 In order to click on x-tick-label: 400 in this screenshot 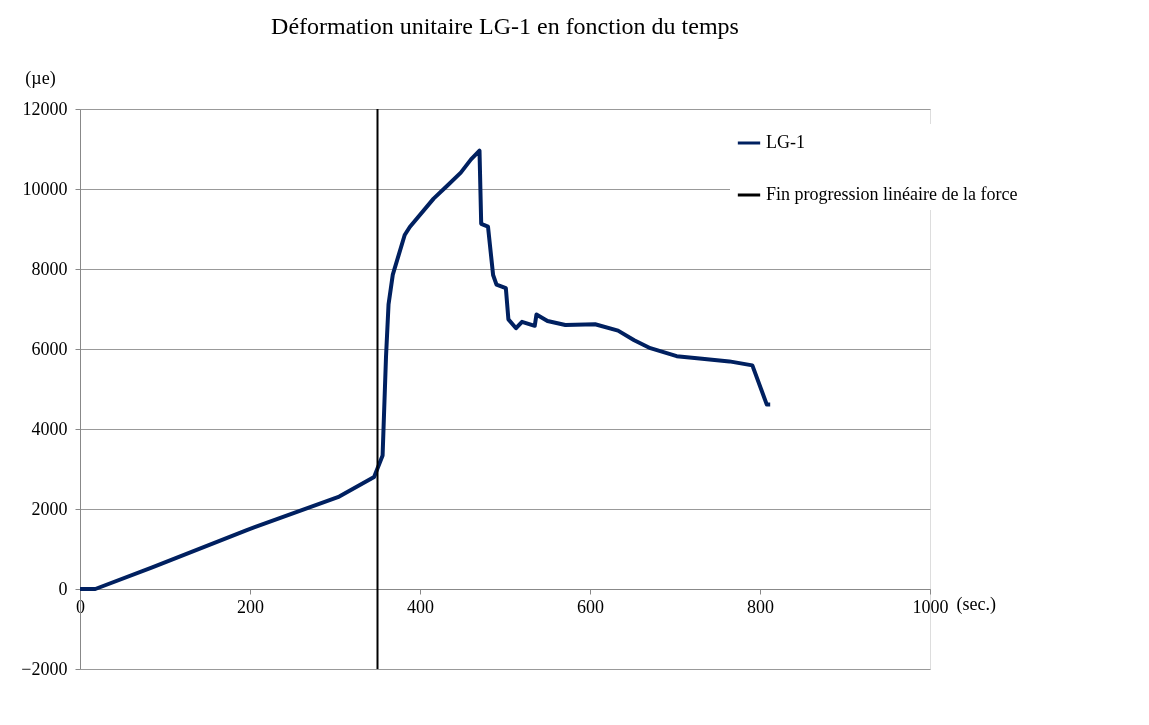, I will do `click(420, 606)`.